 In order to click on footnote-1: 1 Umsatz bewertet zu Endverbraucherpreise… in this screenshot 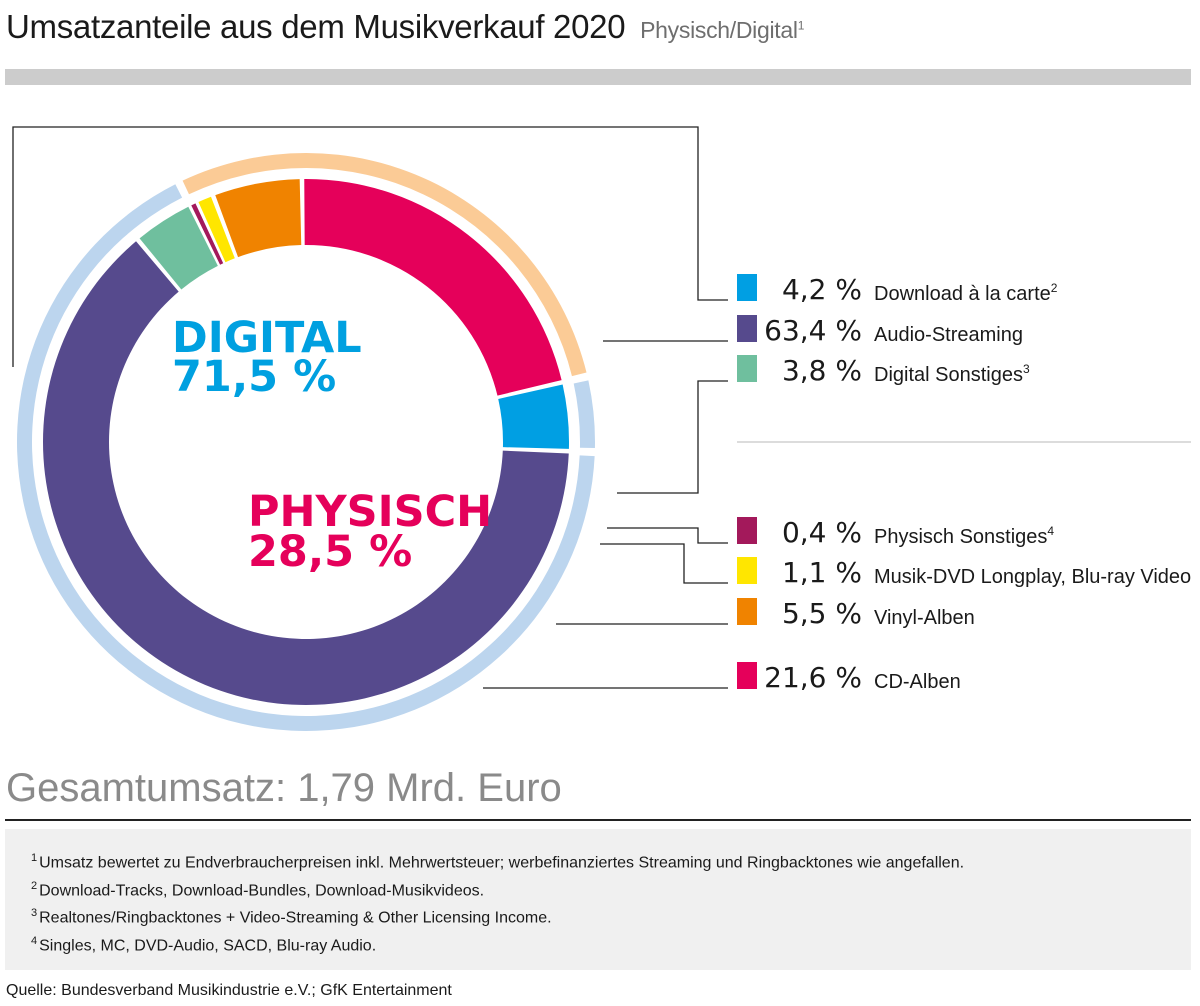, I will do `click(611, 863)`.